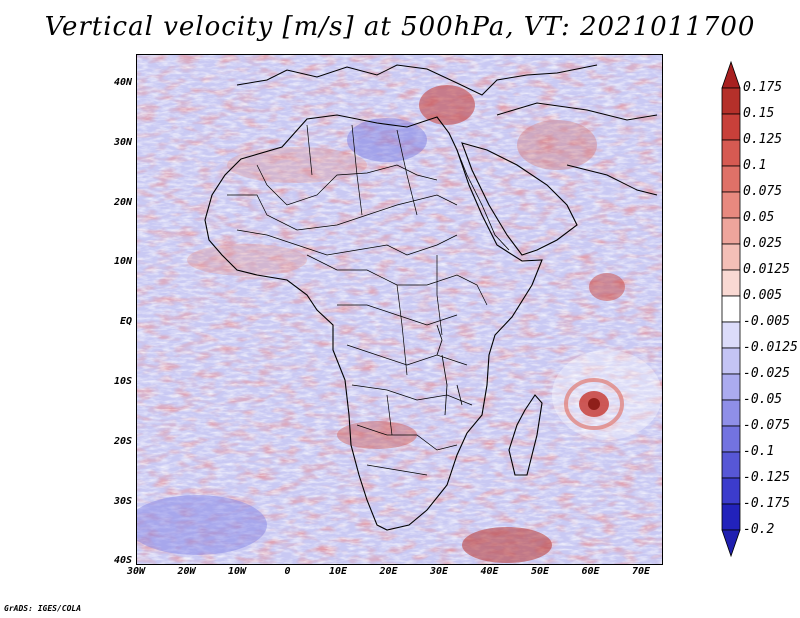 This screenshot has height=618, width=800. Describe the element at coordinates (338, 571) in the screenshot. I see `lon-tick-label: 10E` at that location.